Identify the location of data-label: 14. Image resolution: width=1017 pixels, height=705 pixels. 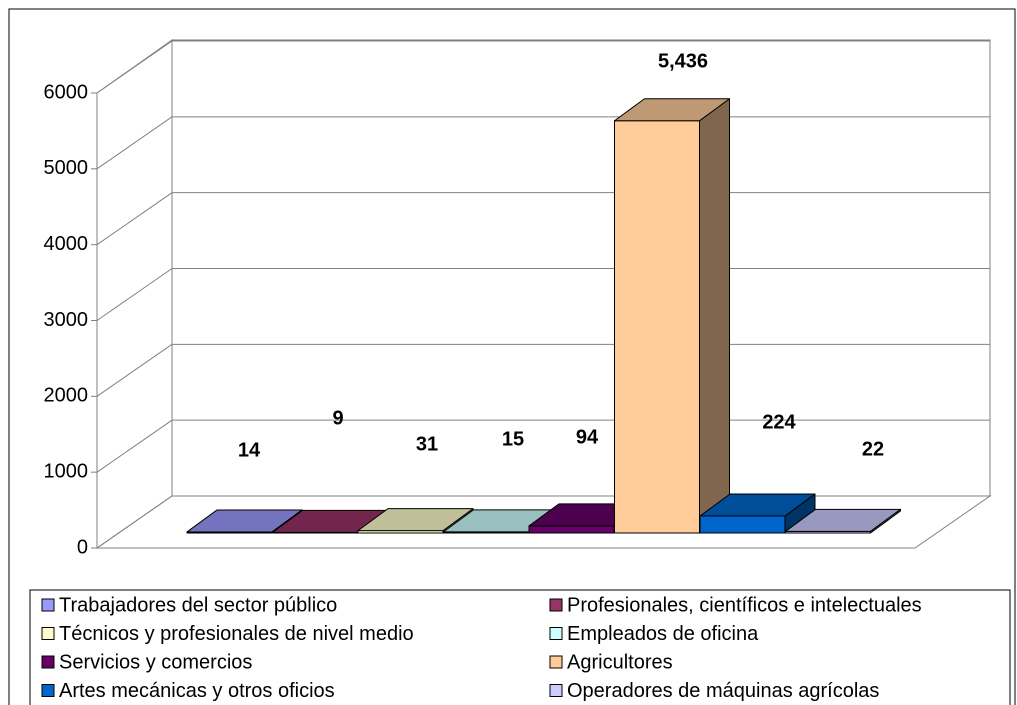
(249, 450).